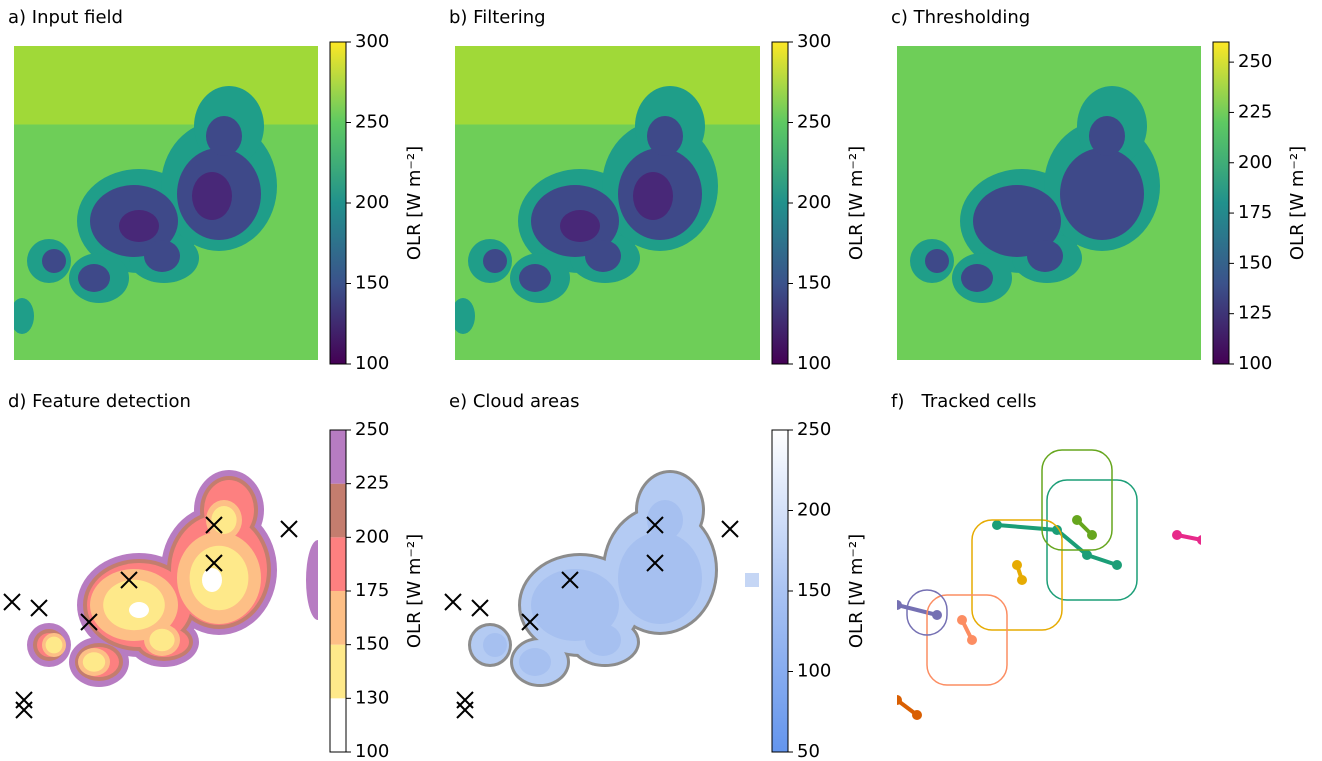  Describe the element at coordinates (917, 610) in the screenshot. I see `track` at that location.